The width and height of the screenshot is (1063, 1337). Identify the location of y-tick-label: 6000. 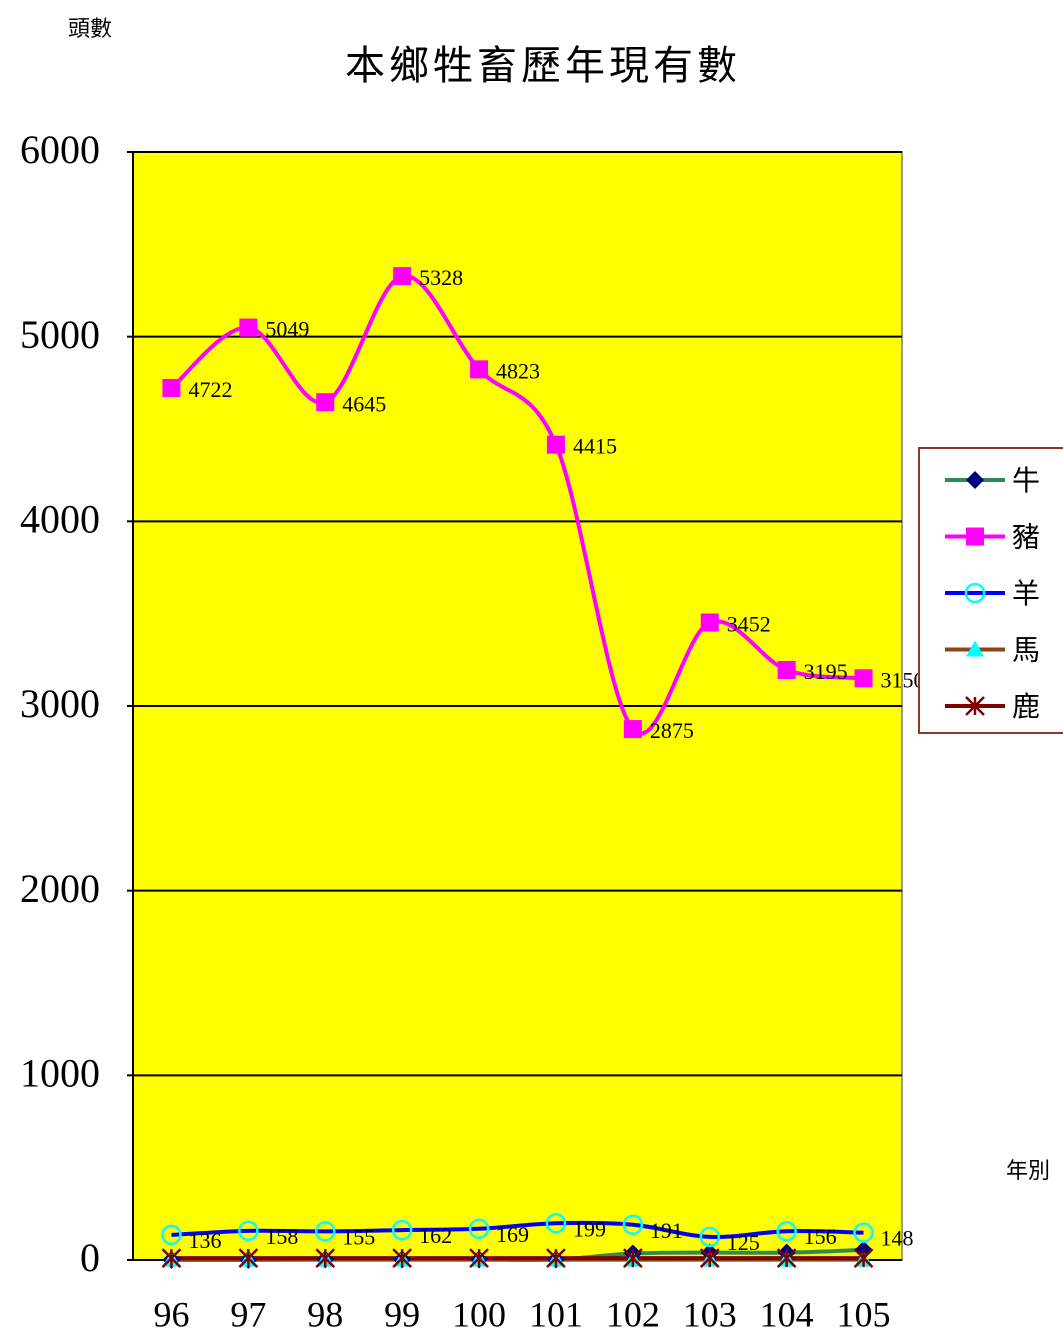
(60, 149).